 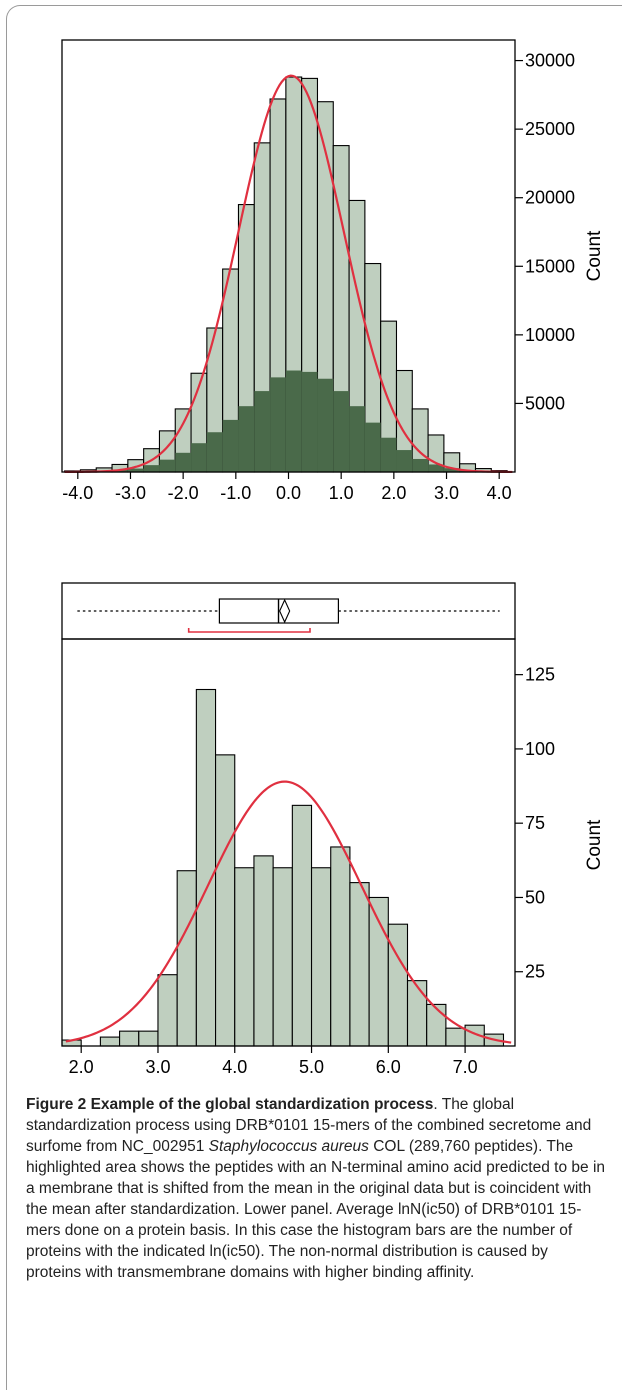 What do you see at coordinates (550, 61) in the screenshot?
I see `y-tick-label: 30000` at bounding box center [550, 61].